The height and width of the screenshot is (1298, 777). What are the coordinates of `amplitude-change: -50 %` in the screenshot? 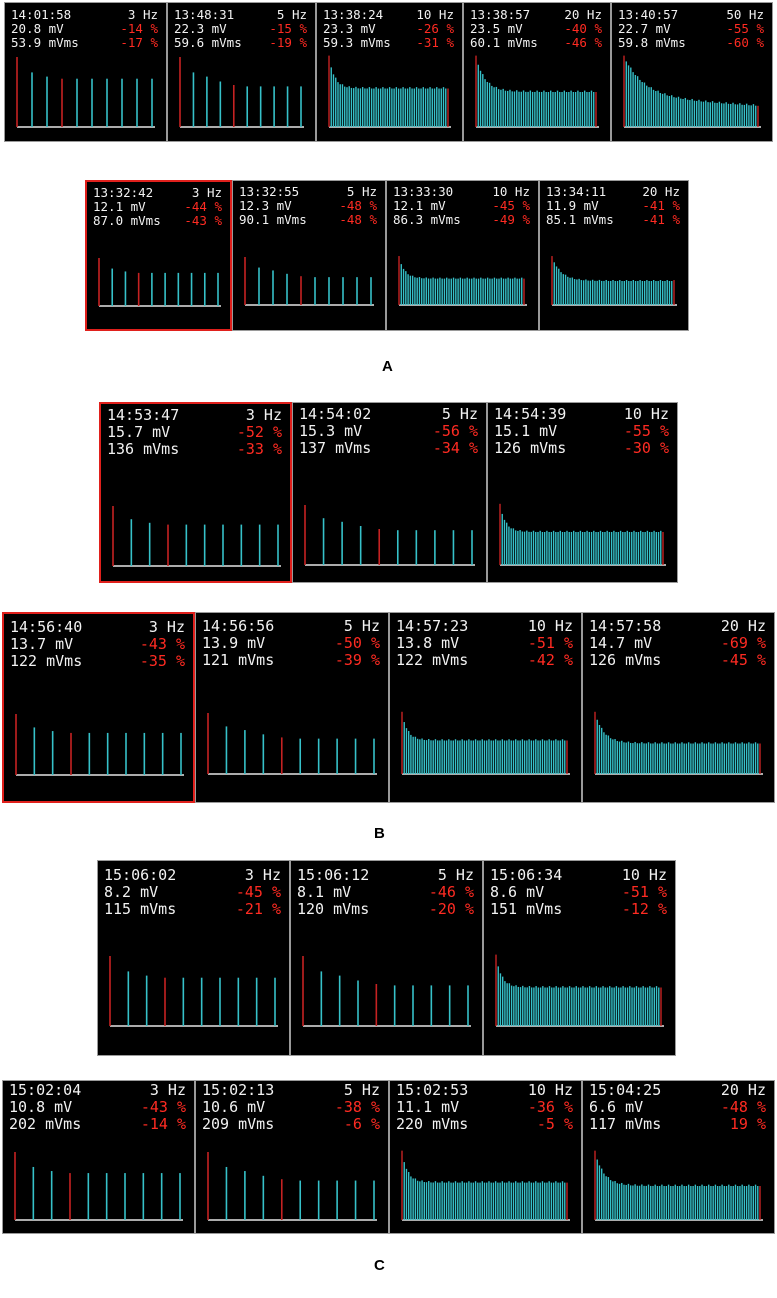 It's located at (357, 643).